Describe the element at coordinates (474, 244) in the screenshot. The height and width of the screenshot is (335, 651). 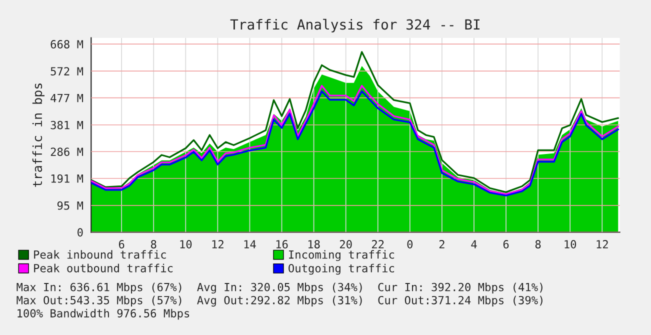
I see `x-tick-label: 4` at that location.